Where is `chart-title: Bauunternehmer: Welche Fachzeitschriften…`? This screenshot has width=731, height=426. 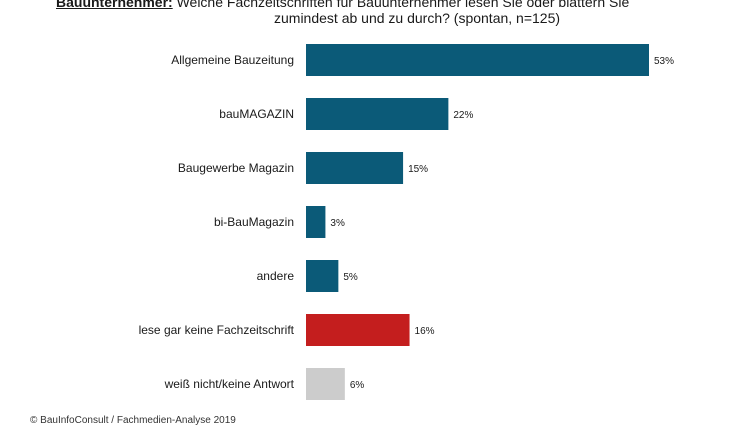
chart-title: Bauunternehmer: Welche Fachzeitschriften… is located at coordinates (386, 13).